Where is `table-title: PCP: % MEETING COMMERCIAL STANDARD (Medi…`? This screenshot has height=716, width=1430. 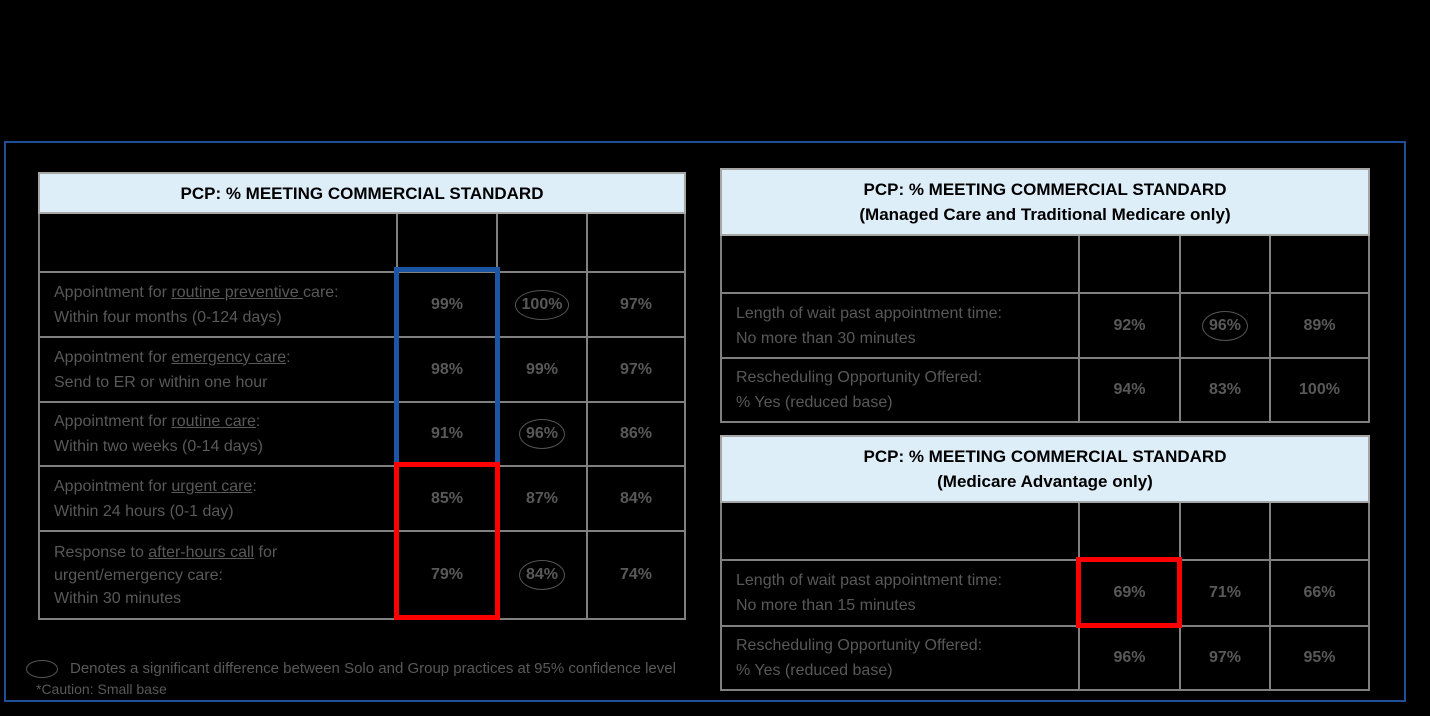 table-title: PCP: % MEETING COMMERCIAL STANDARD (Medi… is located at coordinates (1045, 469).